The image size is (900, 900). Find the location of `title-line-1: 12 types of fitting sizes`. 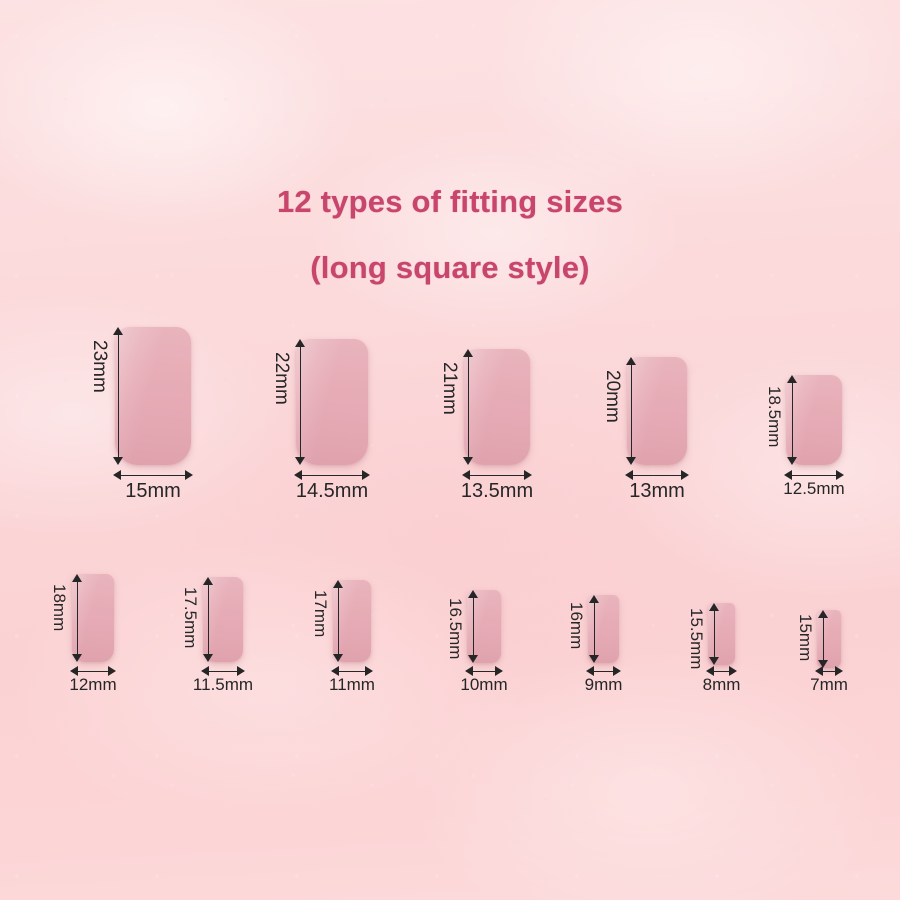

title-line-1: 12 types of fitting sizes is located at coordinates (450, 201).